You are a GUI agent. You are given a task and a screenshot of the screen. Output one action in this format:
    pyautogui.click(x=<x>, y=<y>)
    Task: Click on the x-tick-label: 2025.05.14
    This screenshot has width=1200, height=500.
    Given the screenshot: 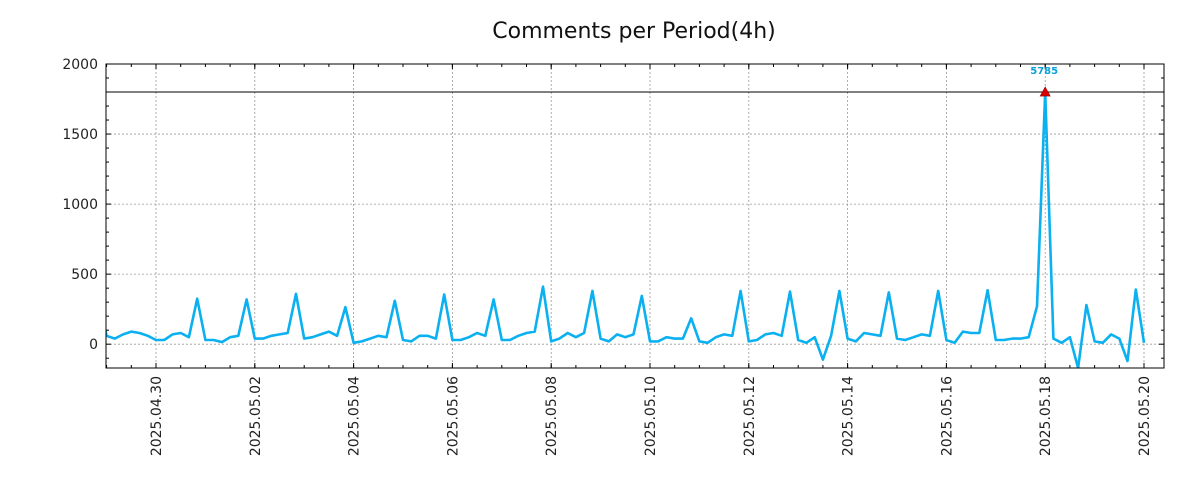 What is the action you would take?
    pyautogui.click(x=849, y=416)
    